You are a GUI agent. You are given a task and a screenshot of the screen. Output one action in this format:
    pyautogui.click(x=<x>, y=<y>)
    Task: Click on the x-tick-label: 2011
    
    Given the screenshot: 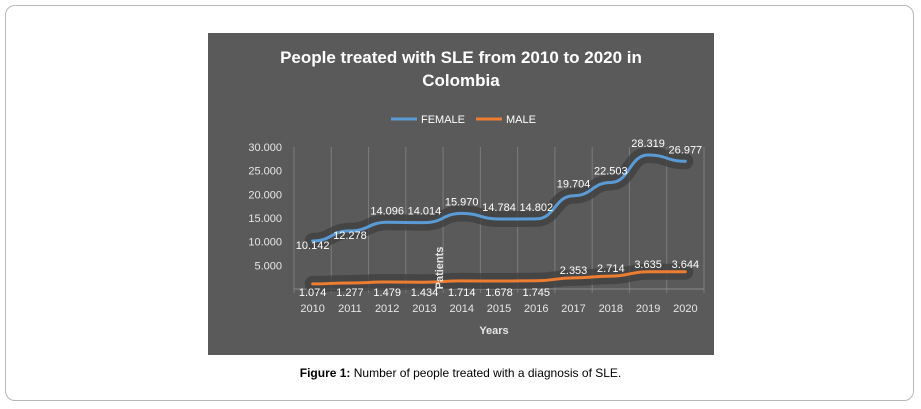 What is the action you would take?
    pyautogui.click(x=350, y=309)
    